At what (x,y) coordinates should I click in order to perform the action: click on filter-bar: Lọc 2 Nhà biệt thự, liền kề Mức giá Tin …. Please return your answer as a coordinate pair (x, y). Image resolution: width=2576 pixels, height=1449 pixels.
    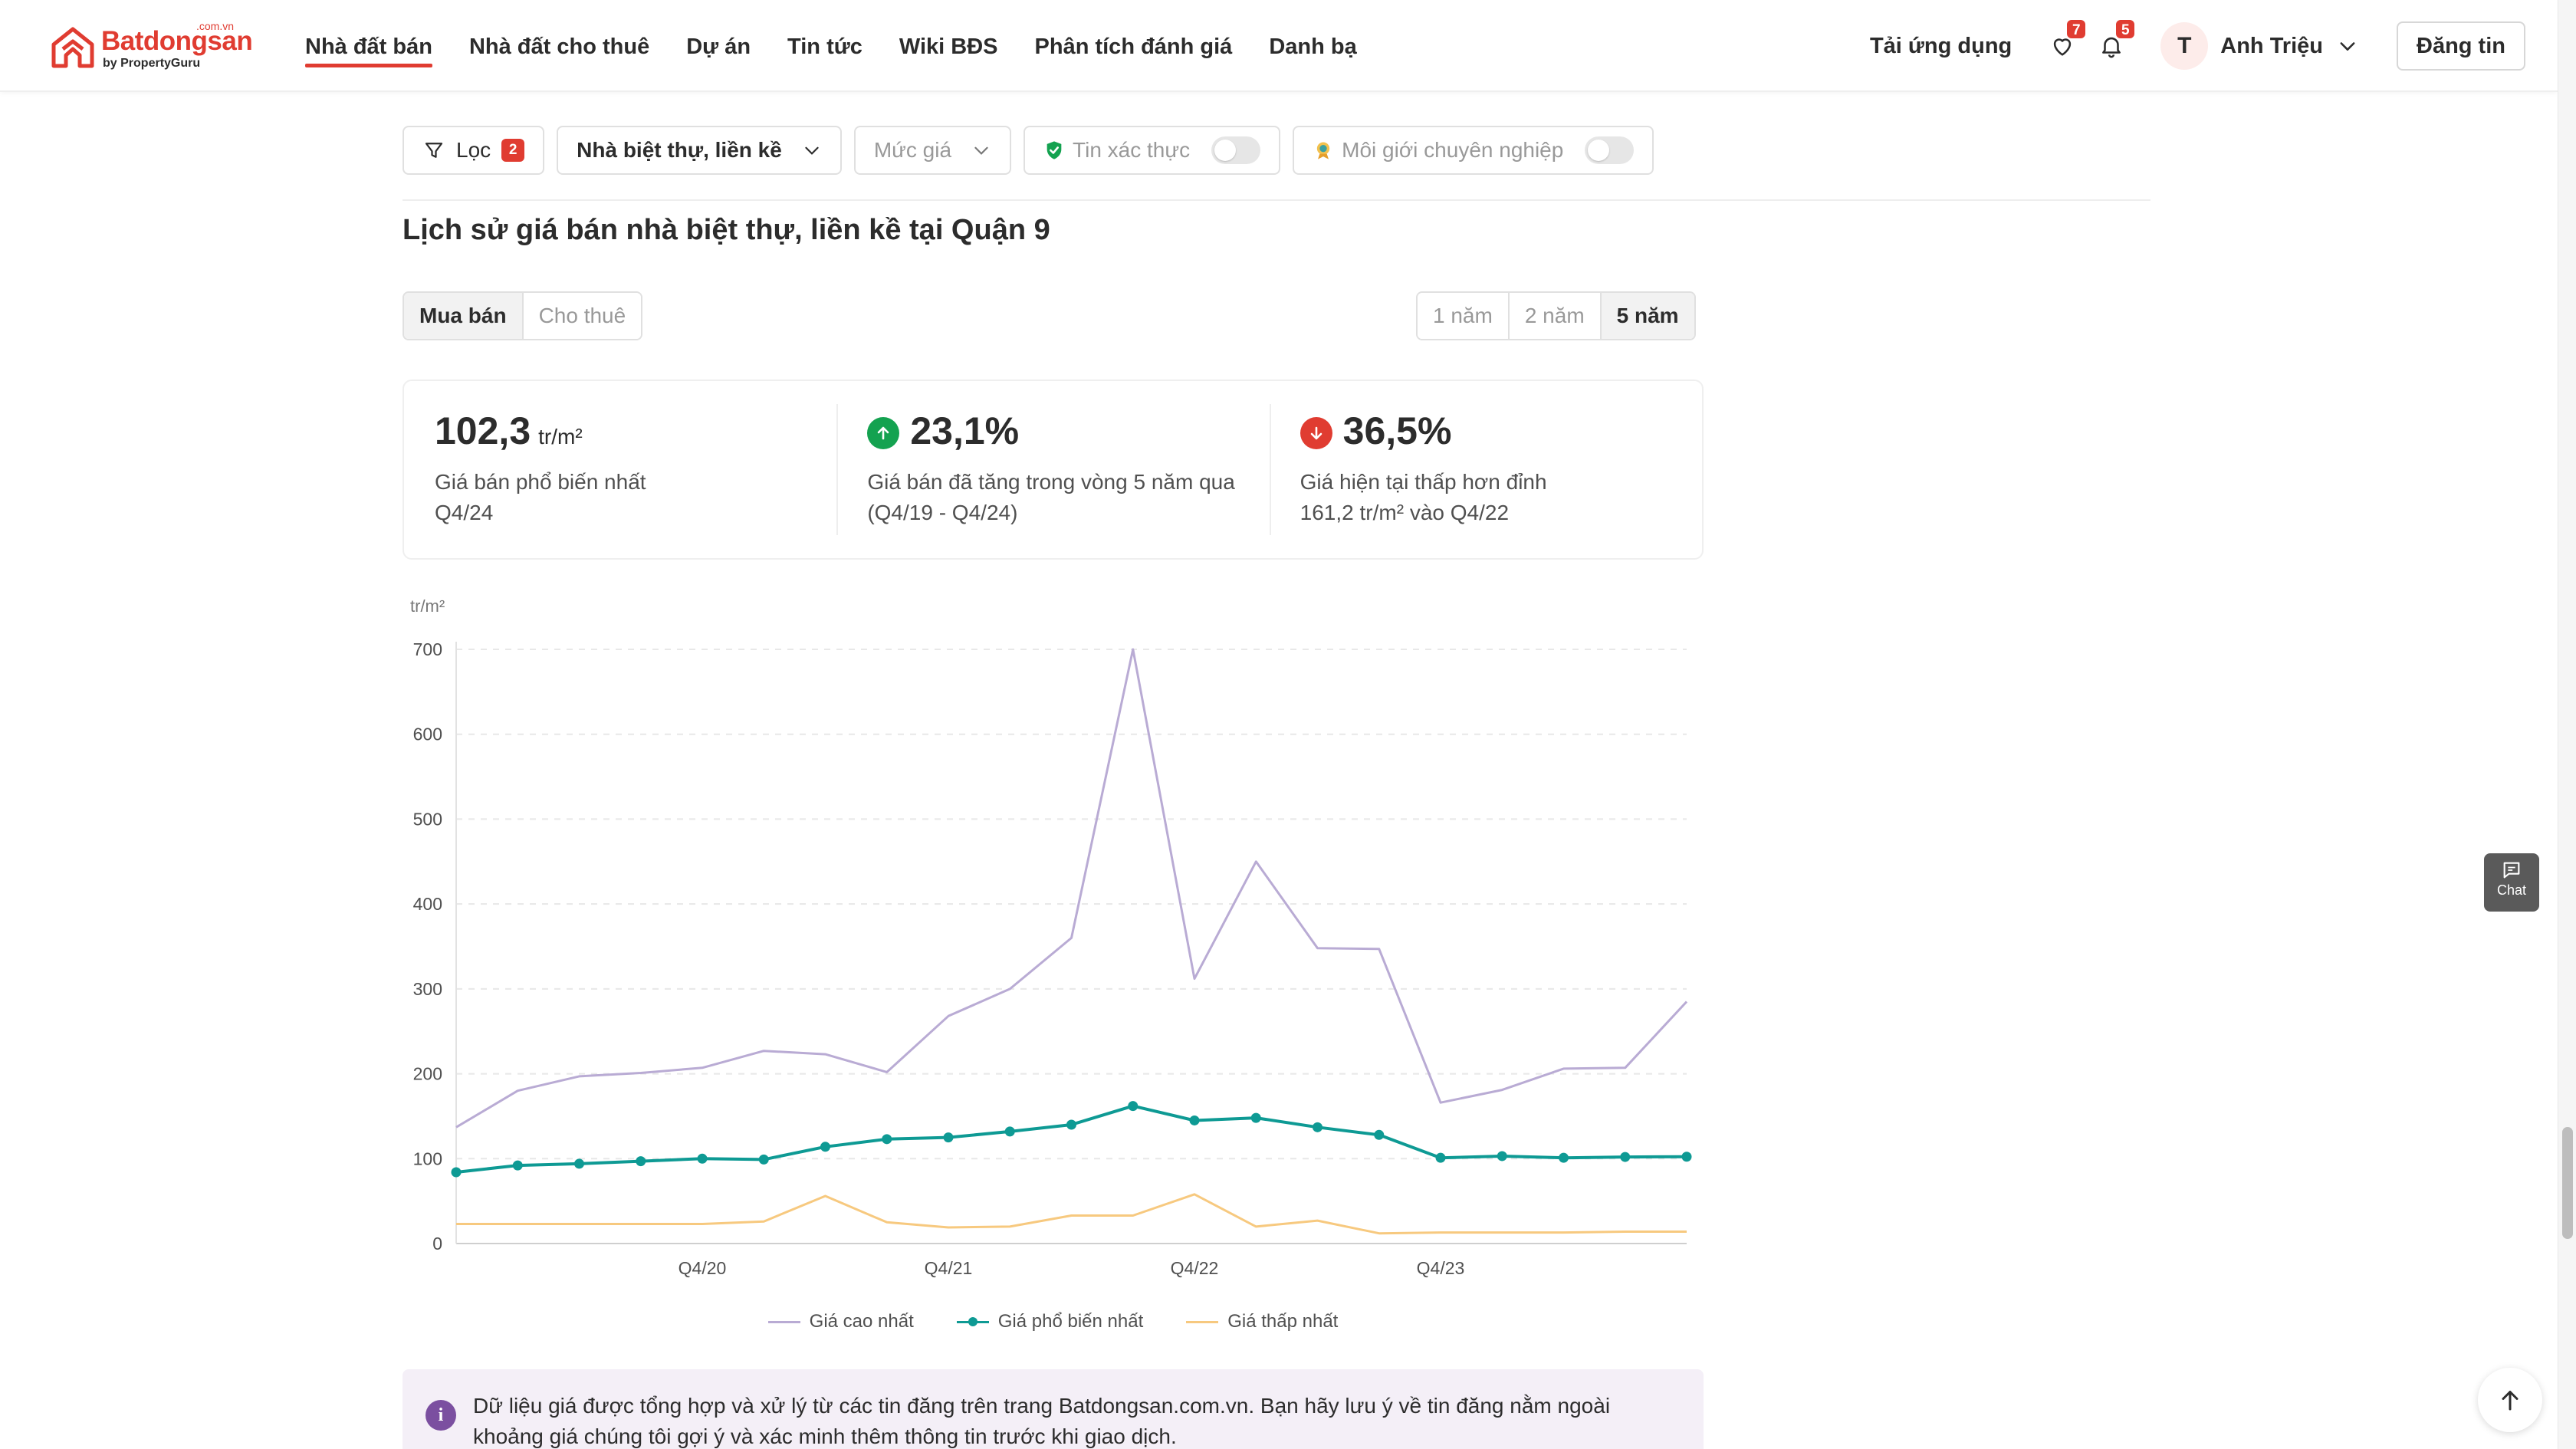
    Looking at the image, I should click on (1028, 151).